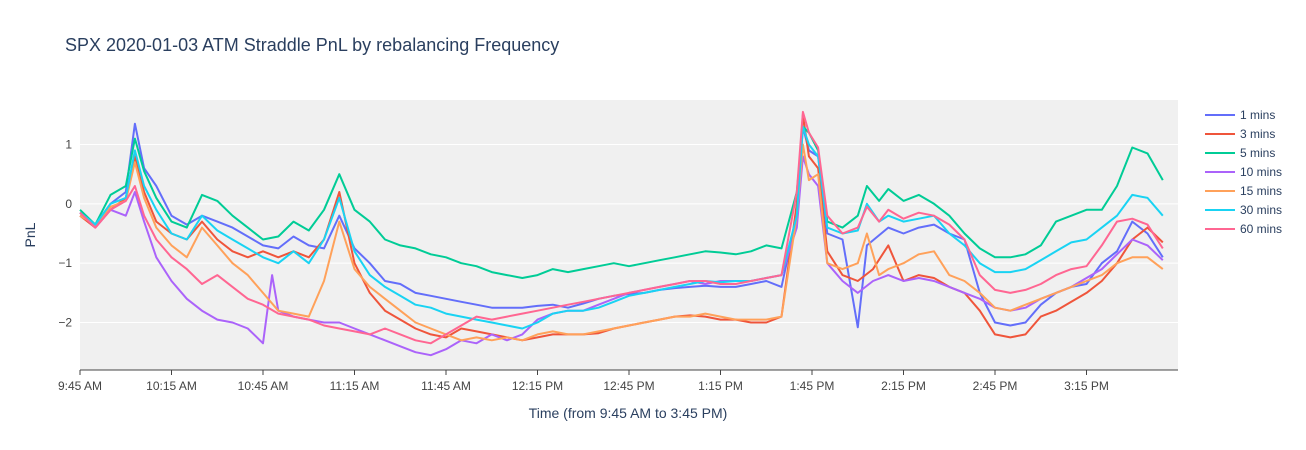 This screenshot has width=1306, height=450. Describe the element at coordinates (628, 413) in the screenshot. I see `x-axis-title: Time (from 9:45 AM to 3:45 PM)` at that location.